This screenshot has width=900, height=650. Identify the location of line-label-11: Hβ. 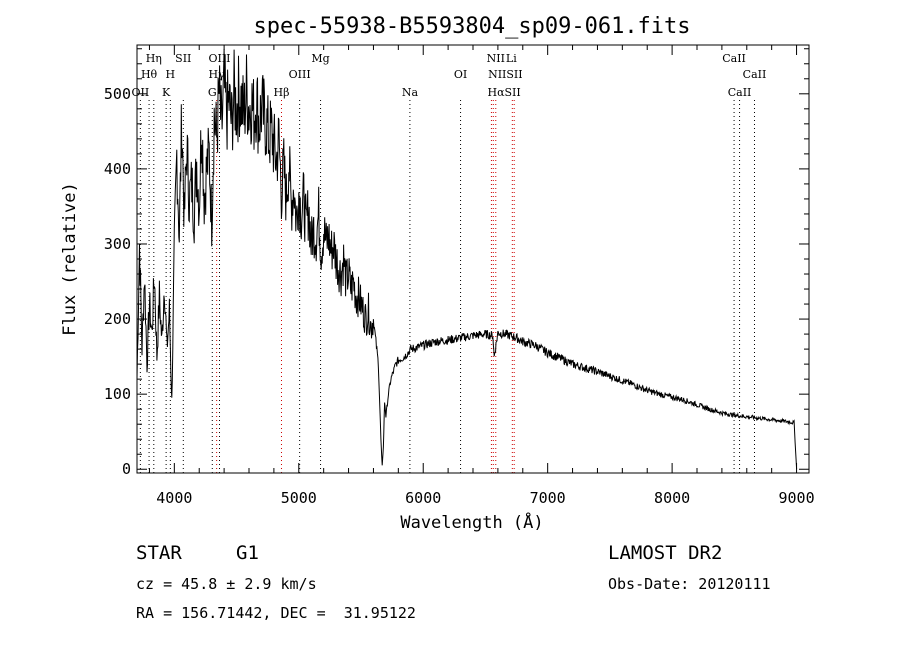
(282, 92).